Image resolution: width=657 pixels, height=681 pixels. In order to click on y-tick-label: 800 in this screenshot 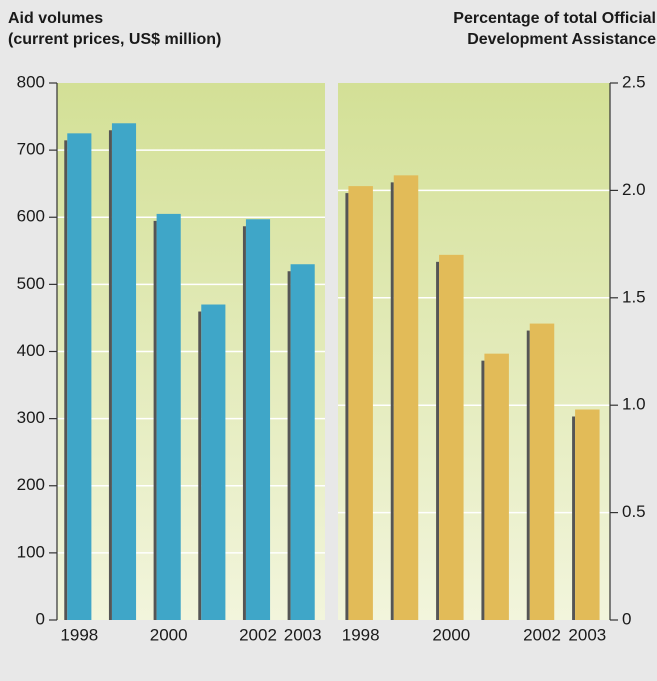, I will do `click(31, 81)`.